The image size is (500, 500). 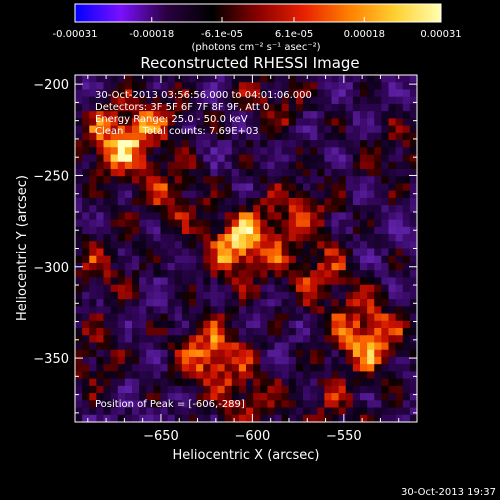 What do you see at coordinates (203, 95) in the screenshot?
I see `annotation-time-range: 30-Oct-2013 03:56:56.000 to 04:01:06.000` at bounding box center [203, 95].